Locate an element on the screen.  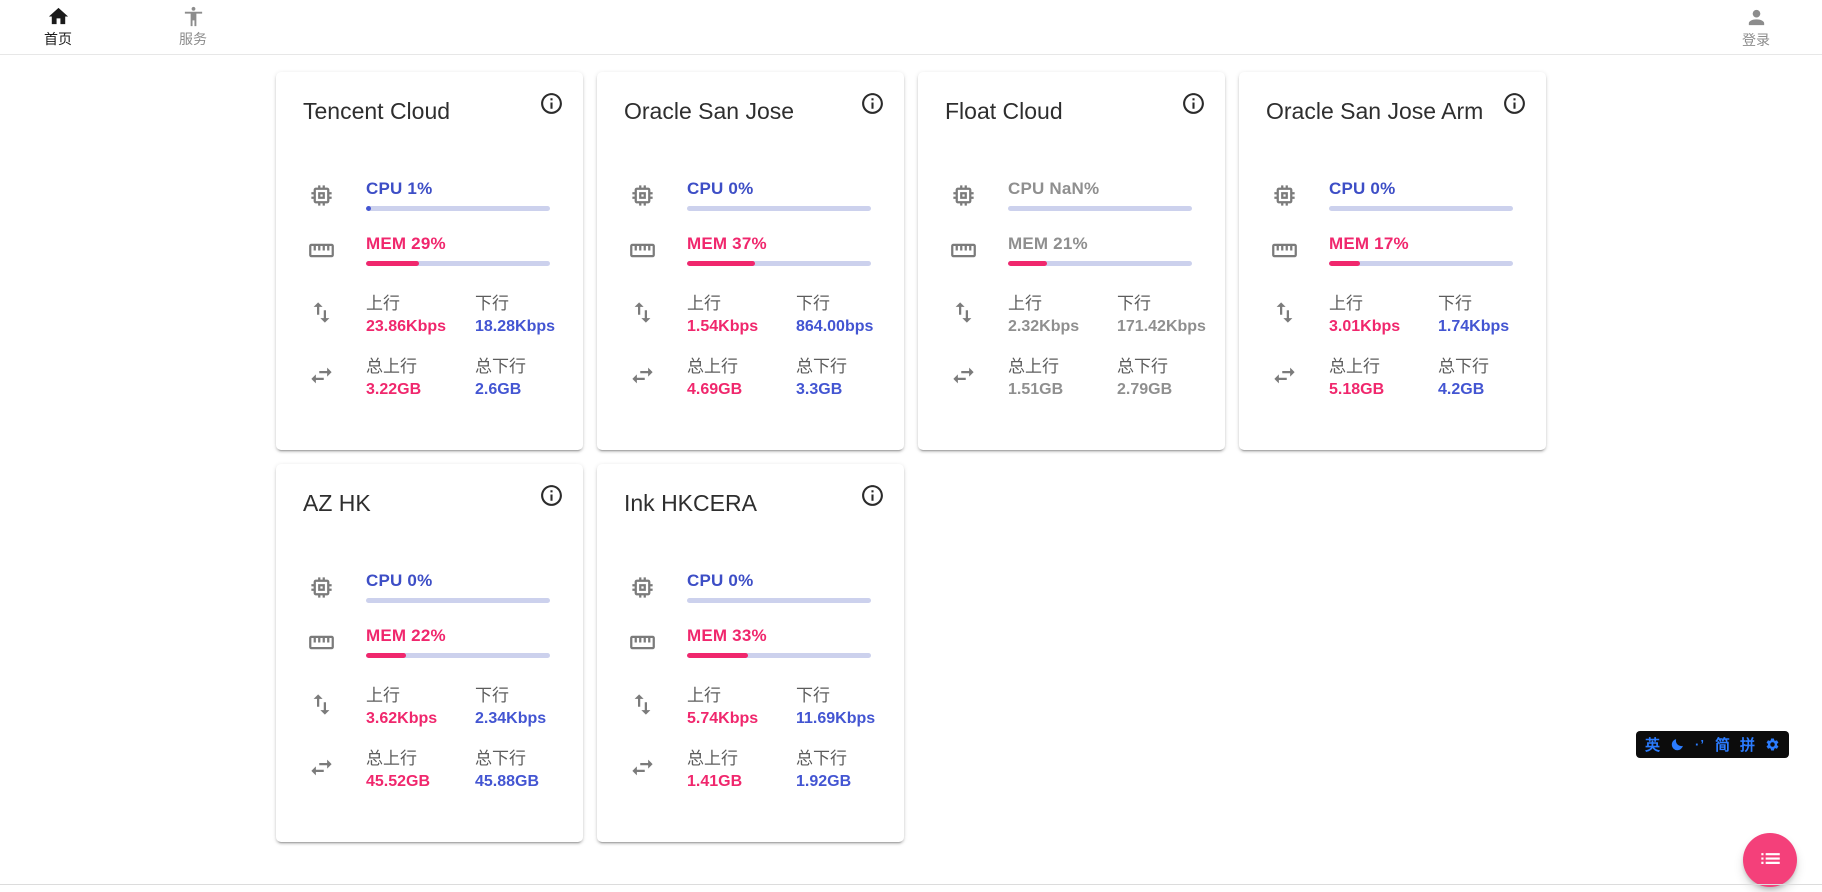
network-total-row: 总上行 1.41GB 总下行 1.92GB is located at coordinates (750, 767).